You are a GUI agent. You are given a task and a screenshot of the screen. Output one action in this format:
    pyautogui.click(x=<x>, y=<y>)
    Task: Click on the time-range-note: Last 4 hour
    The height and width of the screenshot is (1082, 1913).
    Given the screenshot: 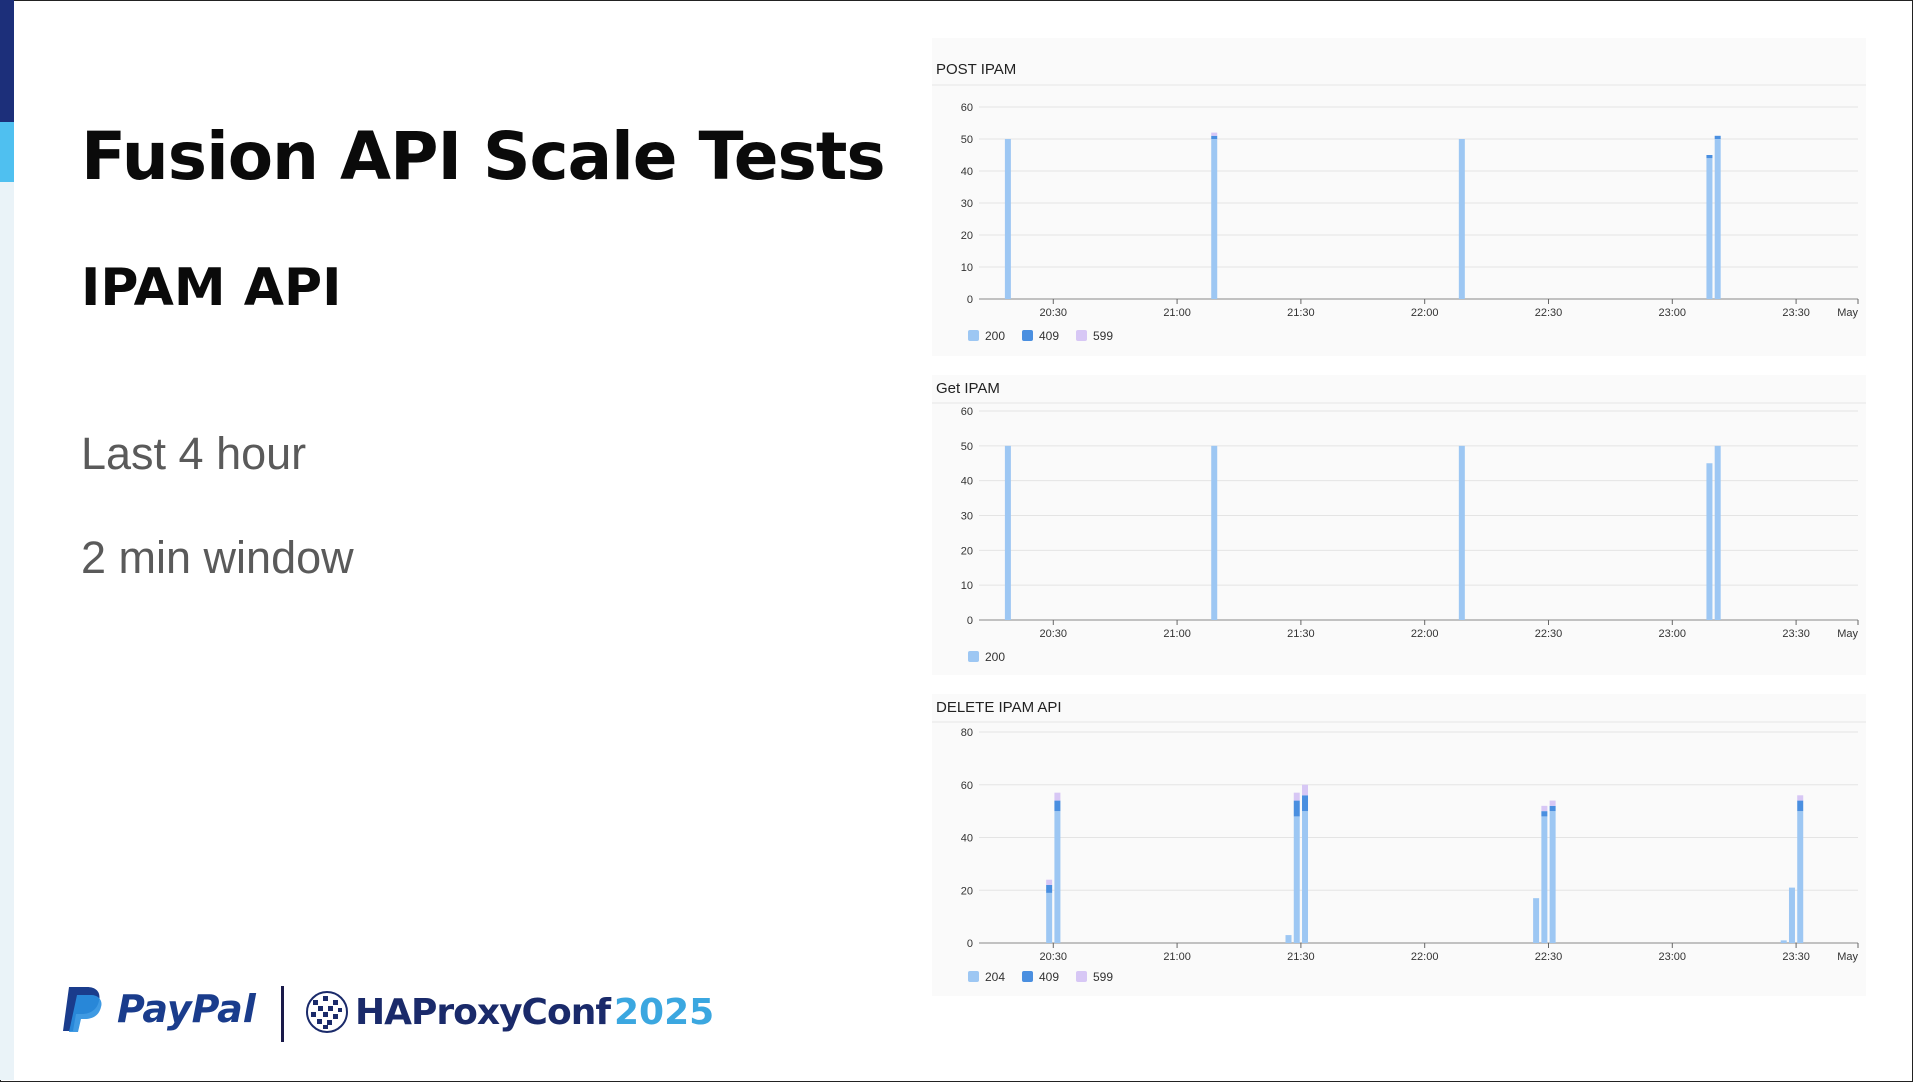 What is the action you would take?
    pyautogui.click(x=194, y=453)
    